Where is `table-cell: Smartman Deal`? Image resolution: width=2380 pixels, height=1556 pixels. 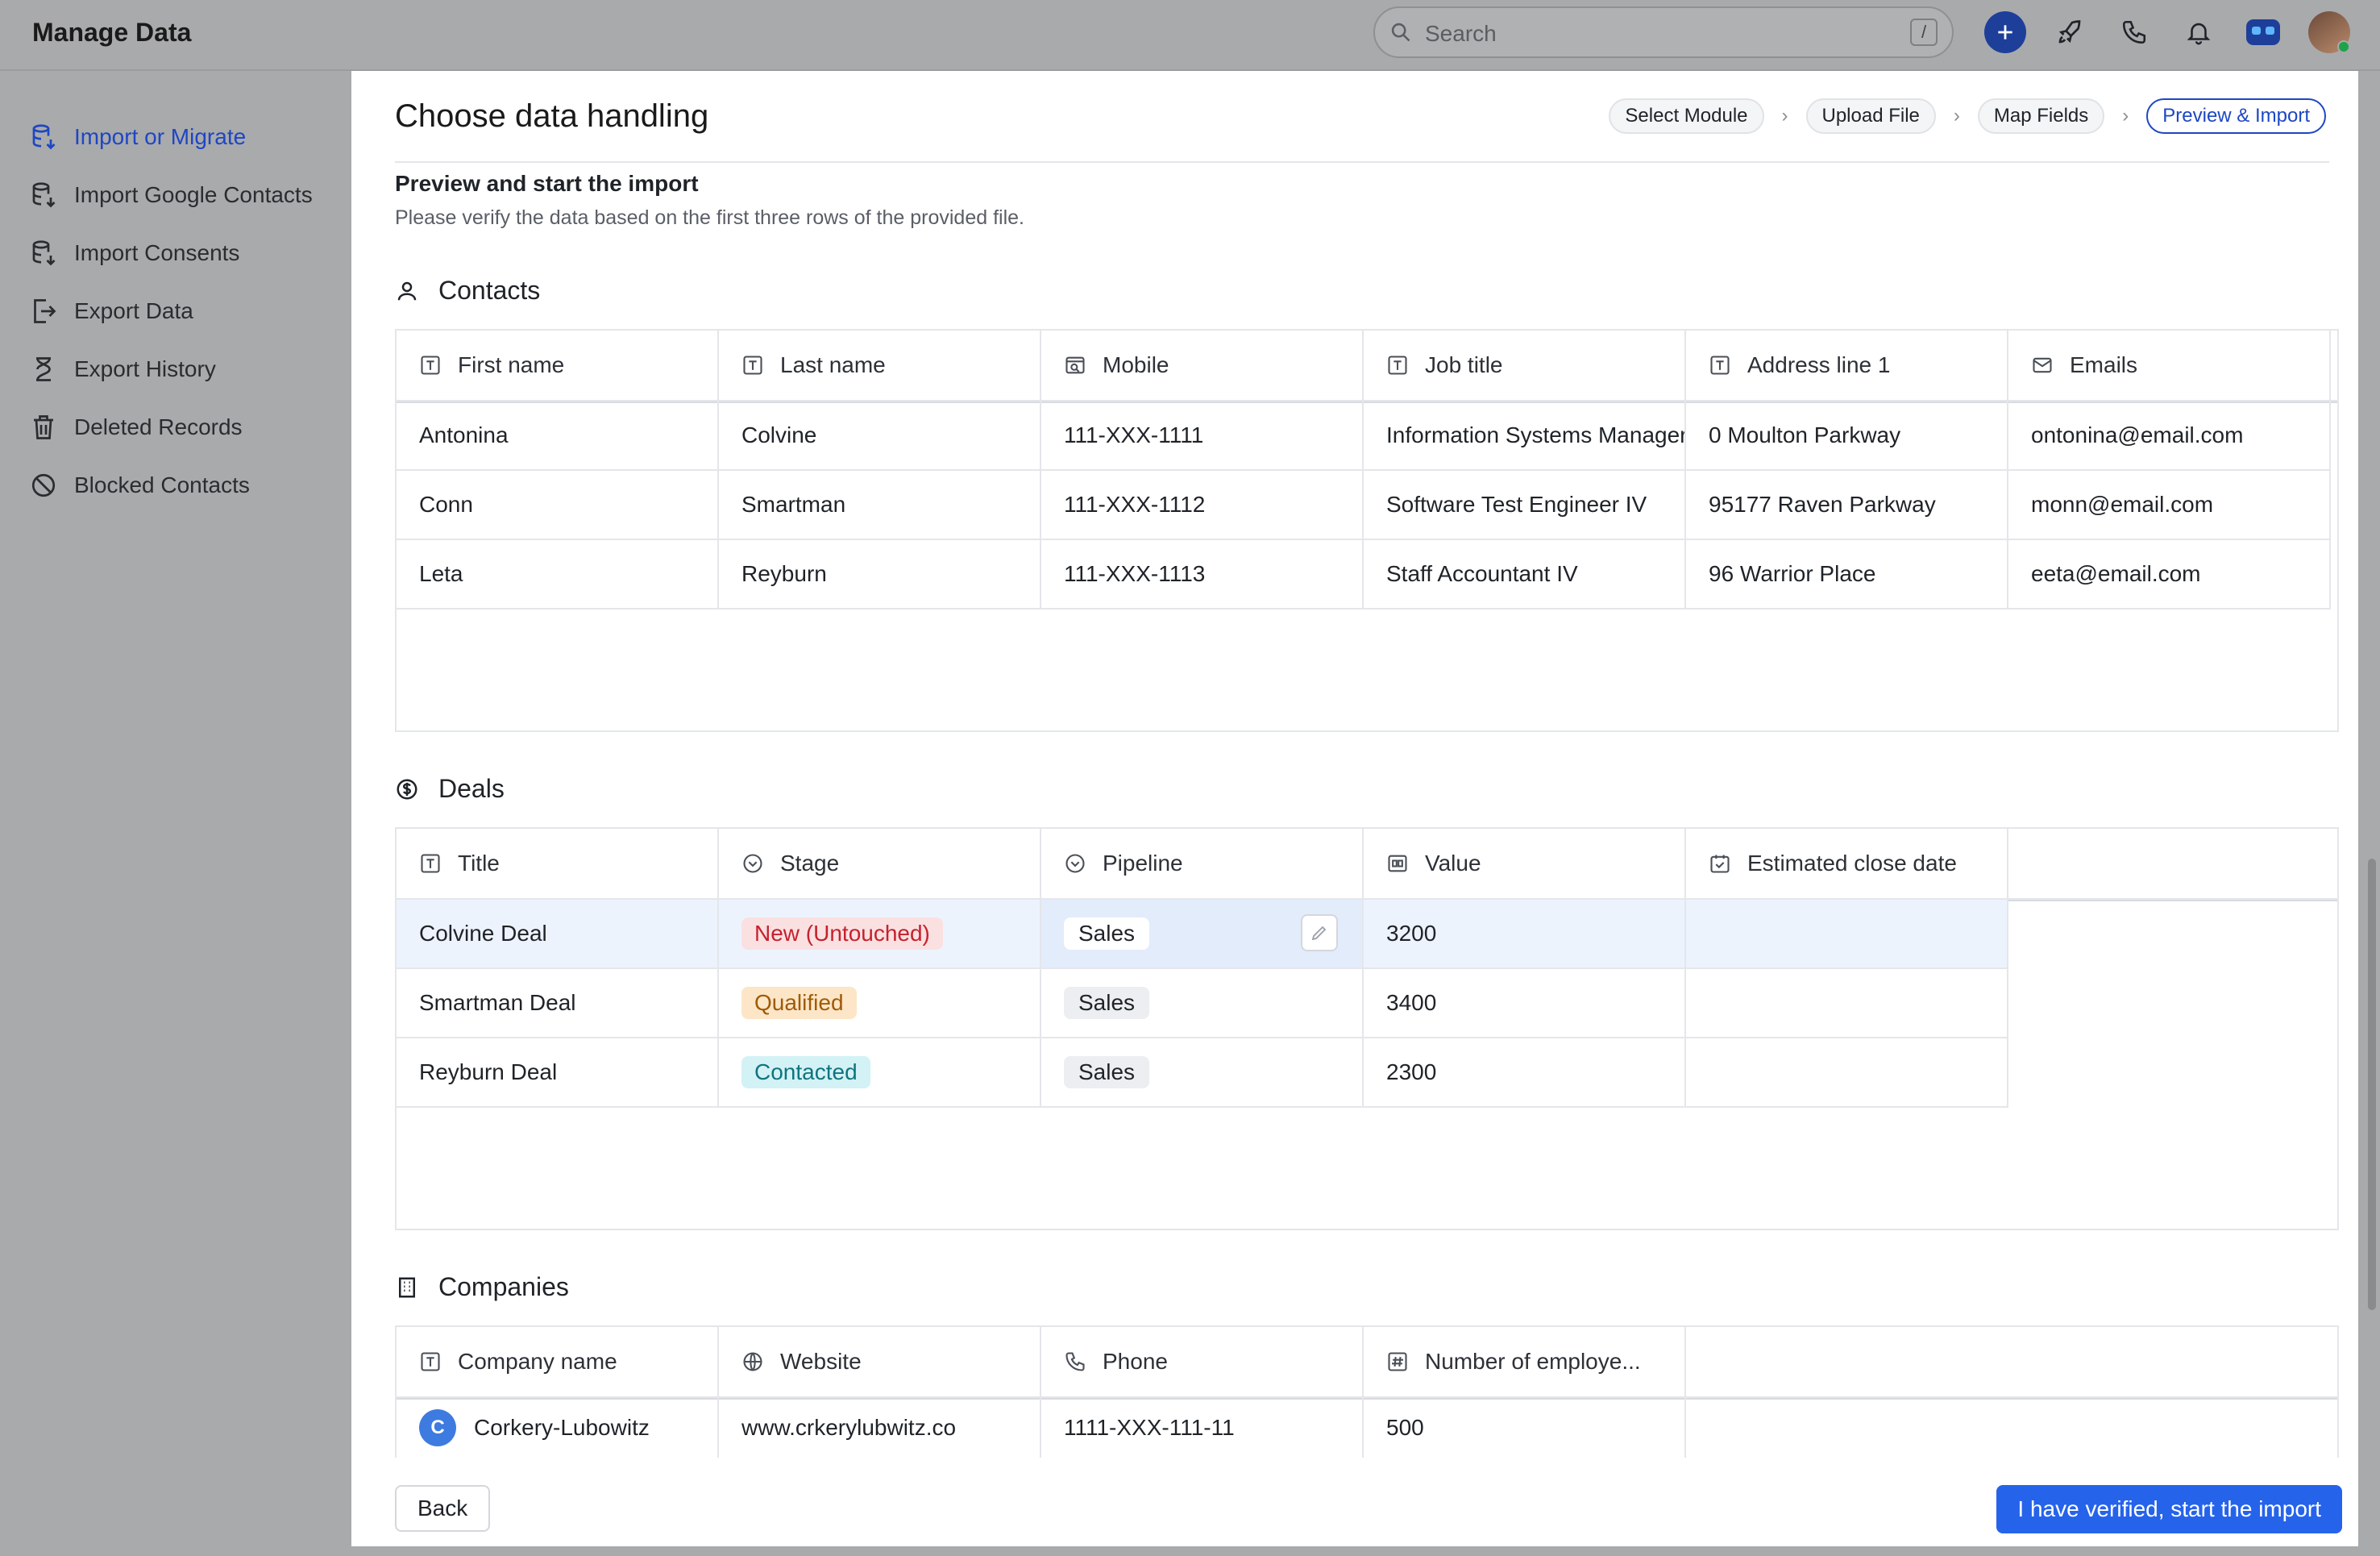 table-cell: Smartman Deal is located at coordinates (558, 1003).